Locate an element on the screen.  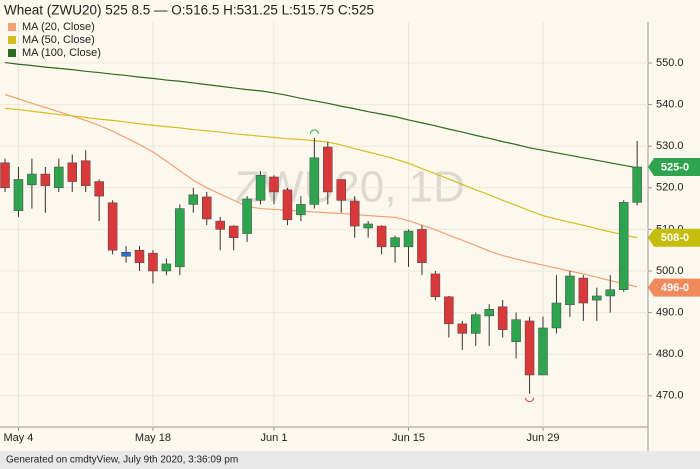
badge-label: 508-0 is located at coordinates (675, 238).